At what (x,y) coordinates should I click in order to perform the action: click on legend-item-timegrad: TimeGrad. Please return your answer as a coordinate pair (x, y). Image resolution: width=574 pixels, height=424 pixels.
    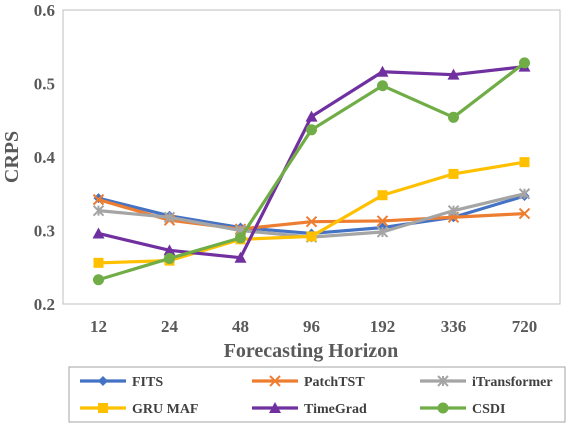
    Looking at the image, I should click on (309, 409).